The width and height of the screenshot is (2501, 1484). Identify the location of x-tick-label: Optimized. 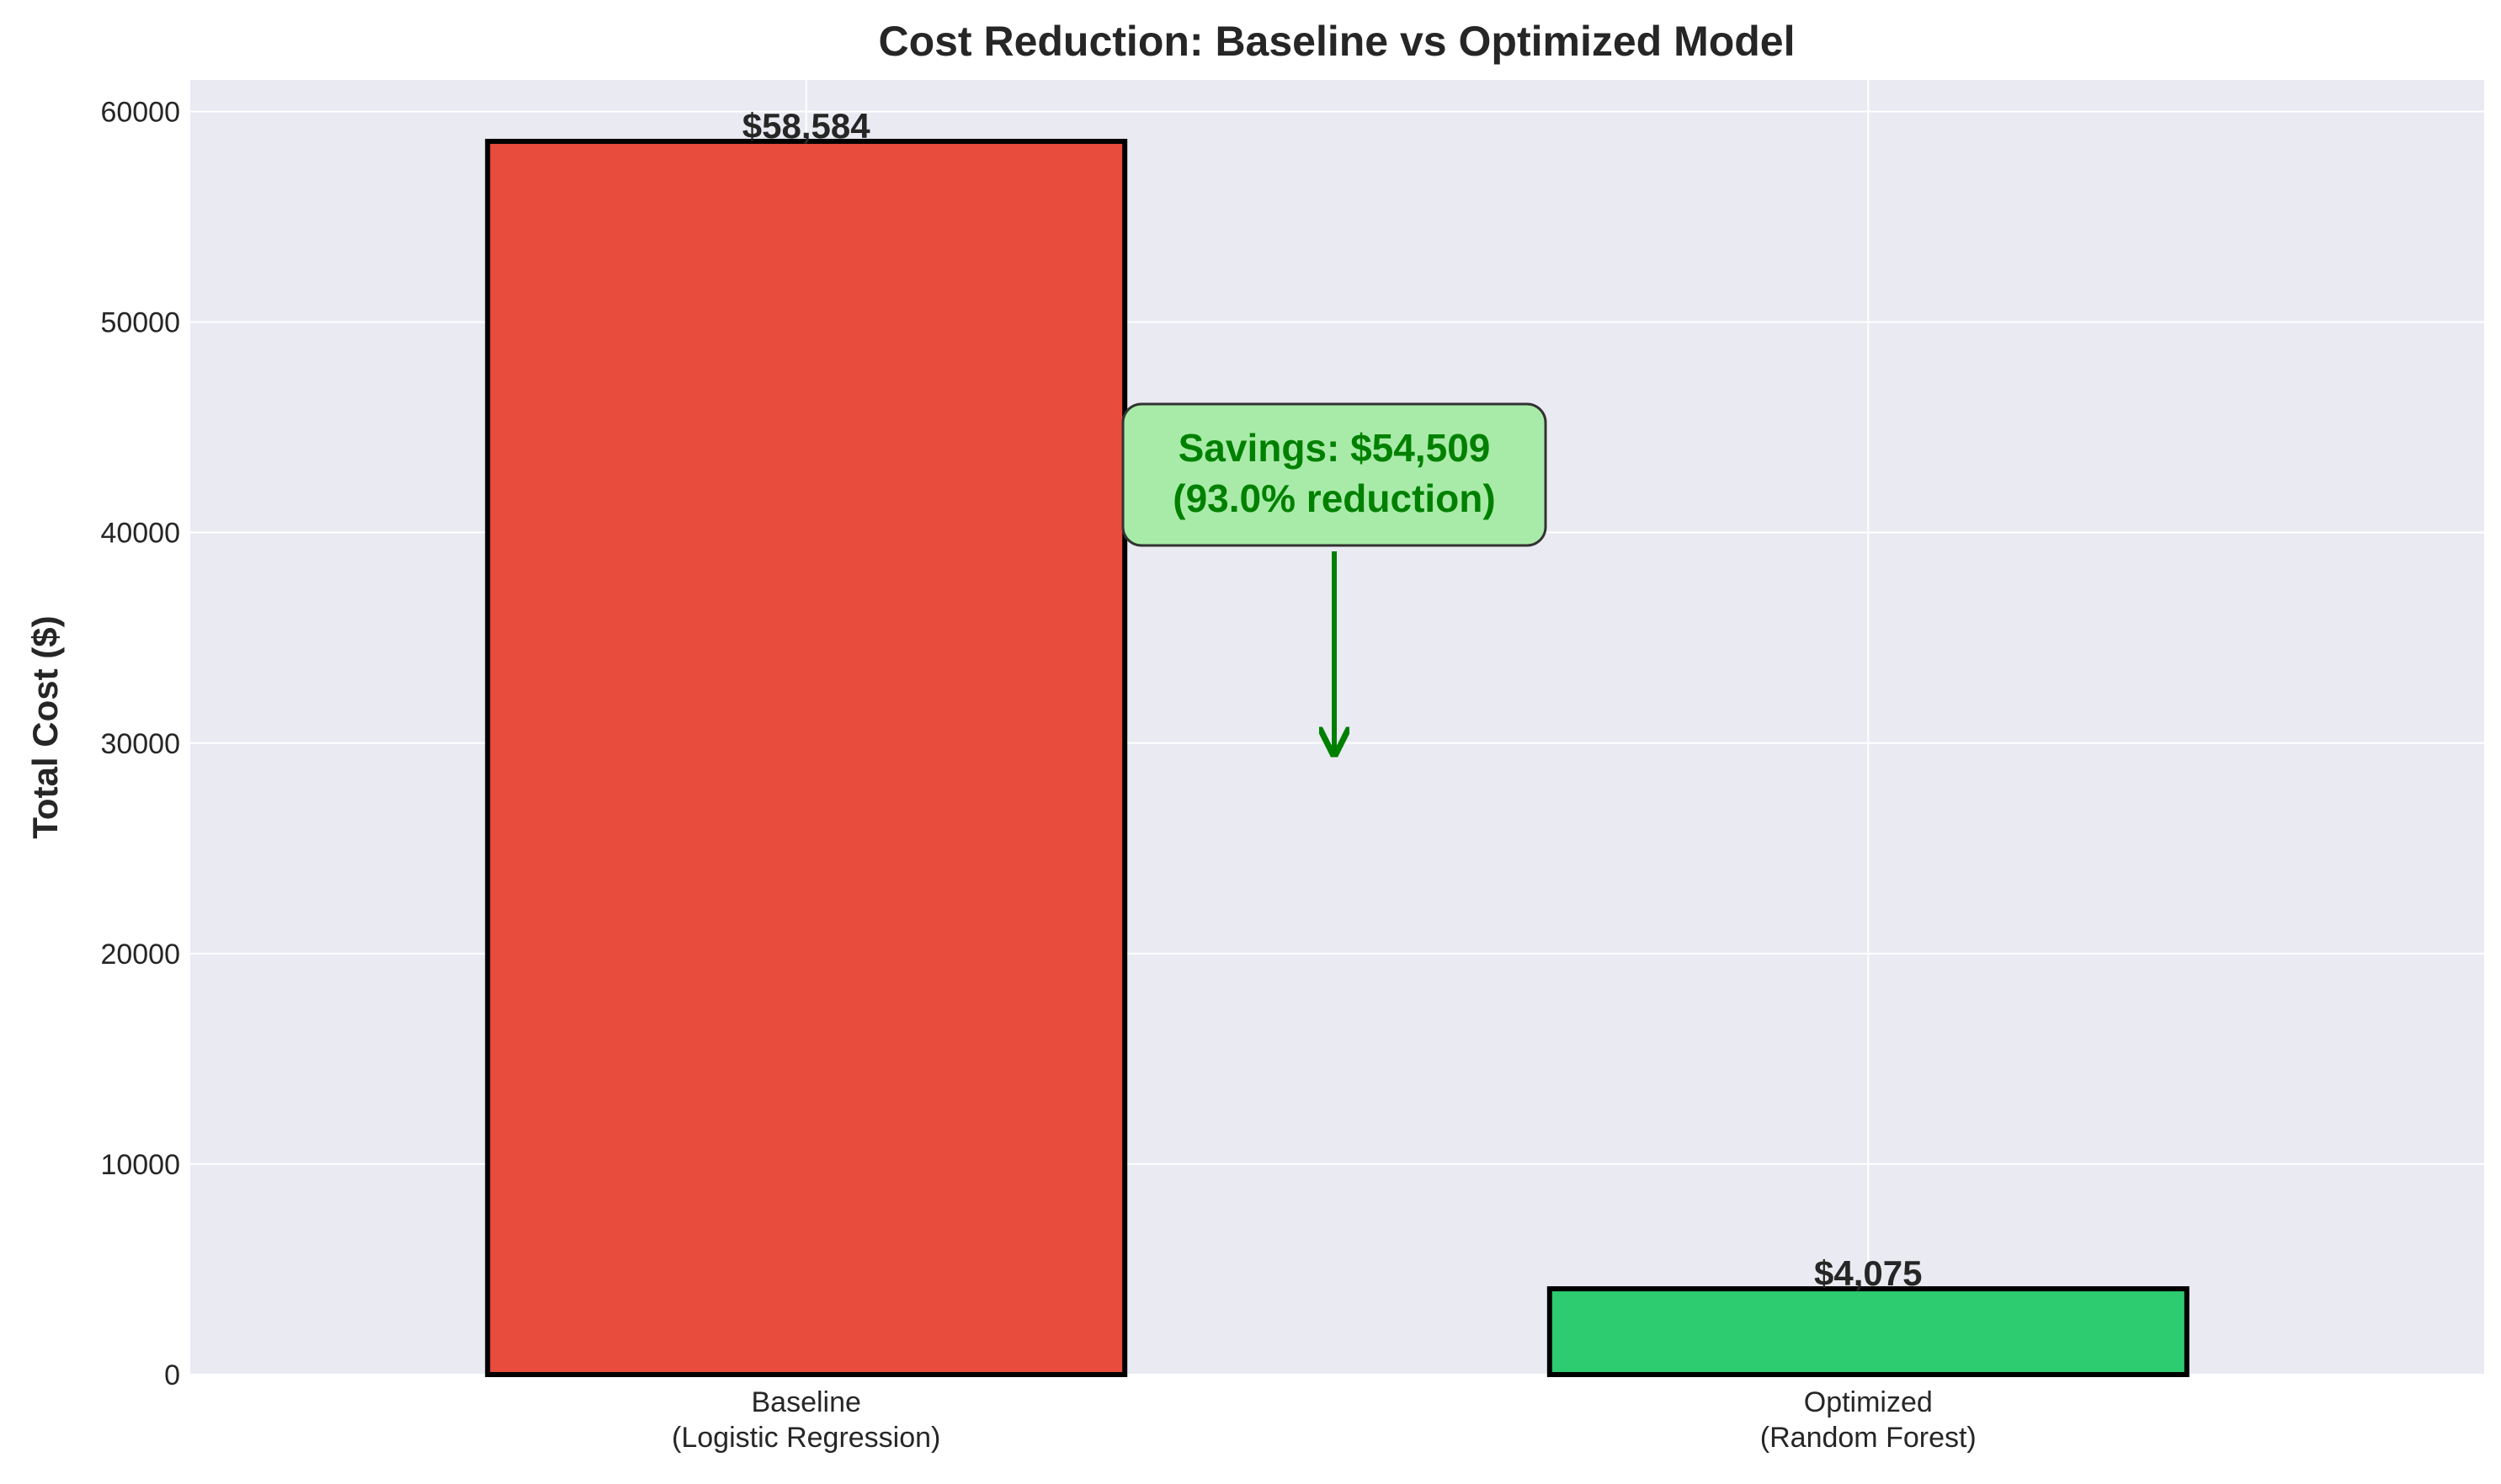
(1868, 1402).